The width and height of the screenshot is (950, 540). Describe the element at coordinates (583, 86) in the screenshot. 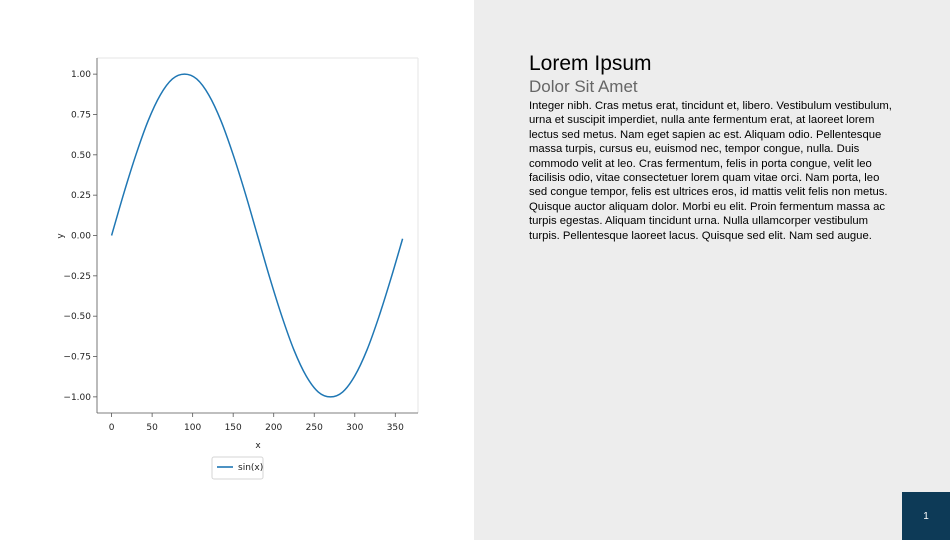

I see `slide-subtitle: Dolor Sit Amet` at that location.